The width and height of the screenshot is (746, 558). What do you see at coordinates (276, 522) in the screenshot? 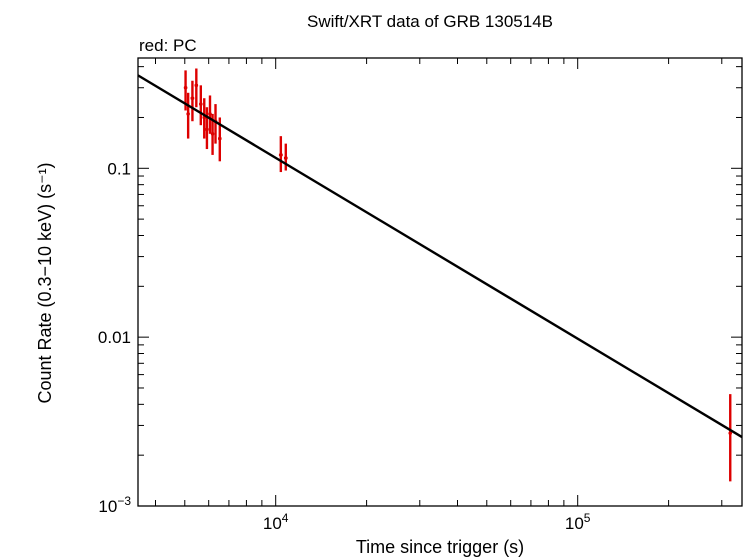
I see `x-tick-label: 10⁴` at bounding box center [276, 522].